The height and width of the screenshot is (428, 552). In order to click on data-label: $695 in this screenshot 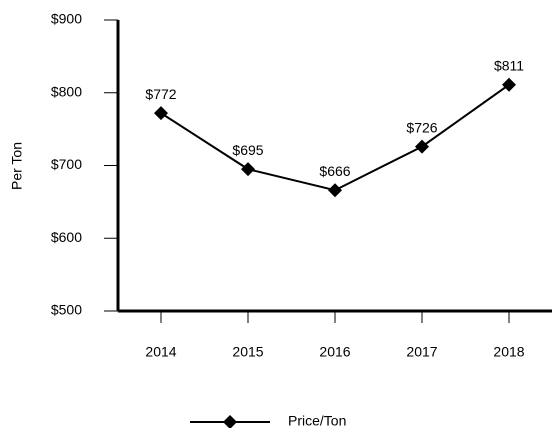, I will do `click(247, 150)`.